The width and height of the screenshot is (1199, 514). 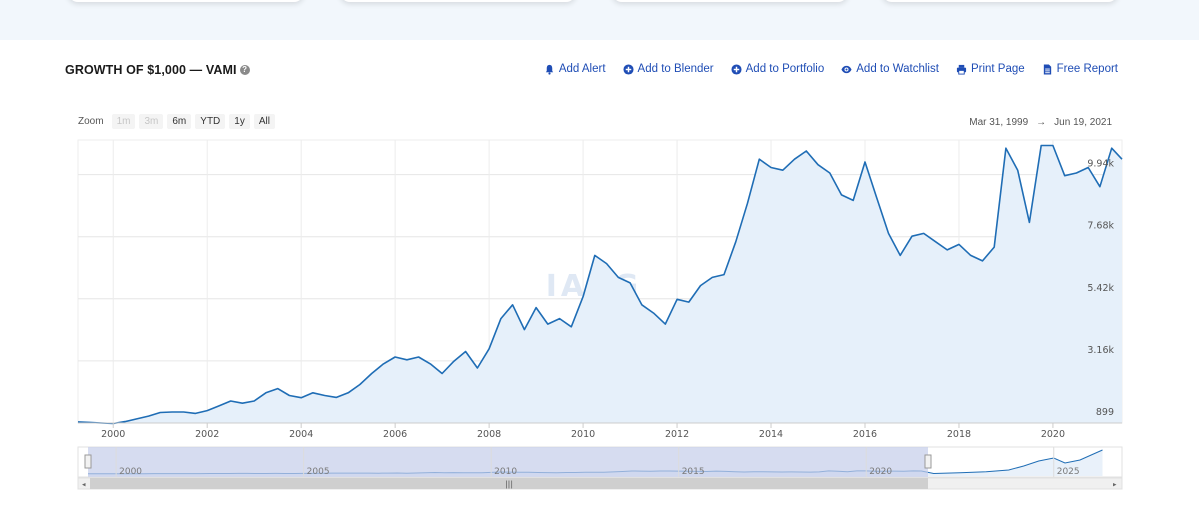 What do you see at coordinates (301, 434) in the screenshot?
I see `x-tick-label: 2004` at bounding box center [301, 434].